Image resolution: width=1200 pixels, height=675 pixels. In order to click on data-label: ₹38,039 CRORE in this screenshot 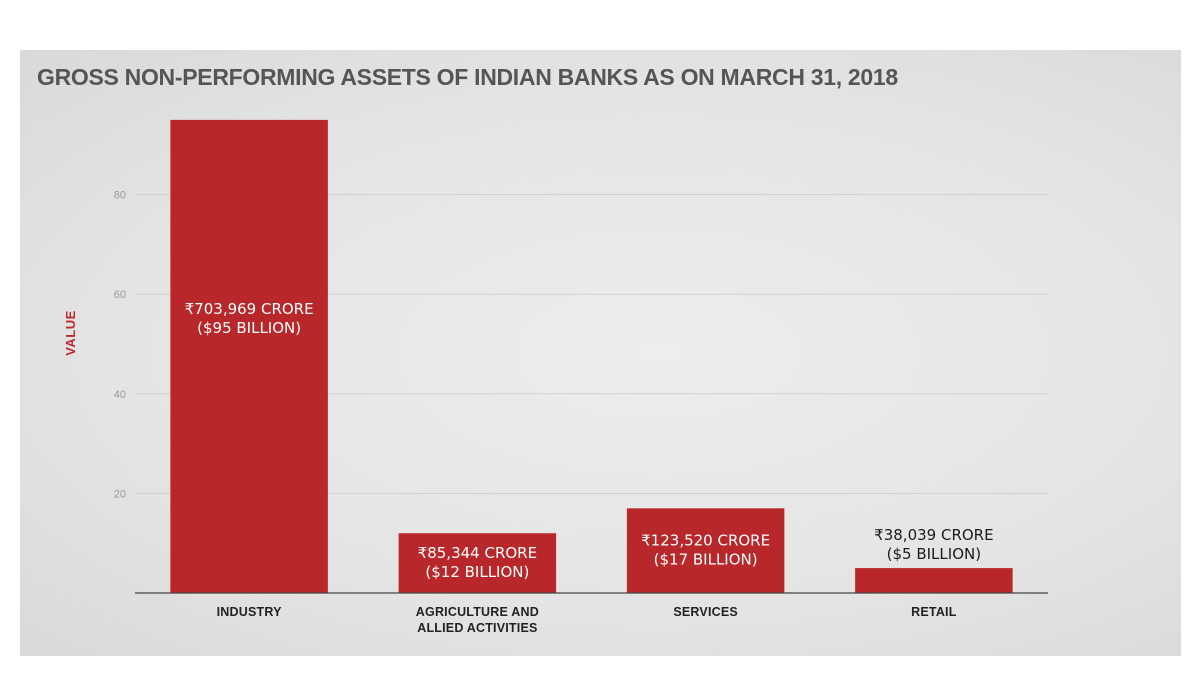, I will do `click(933, 535)`.